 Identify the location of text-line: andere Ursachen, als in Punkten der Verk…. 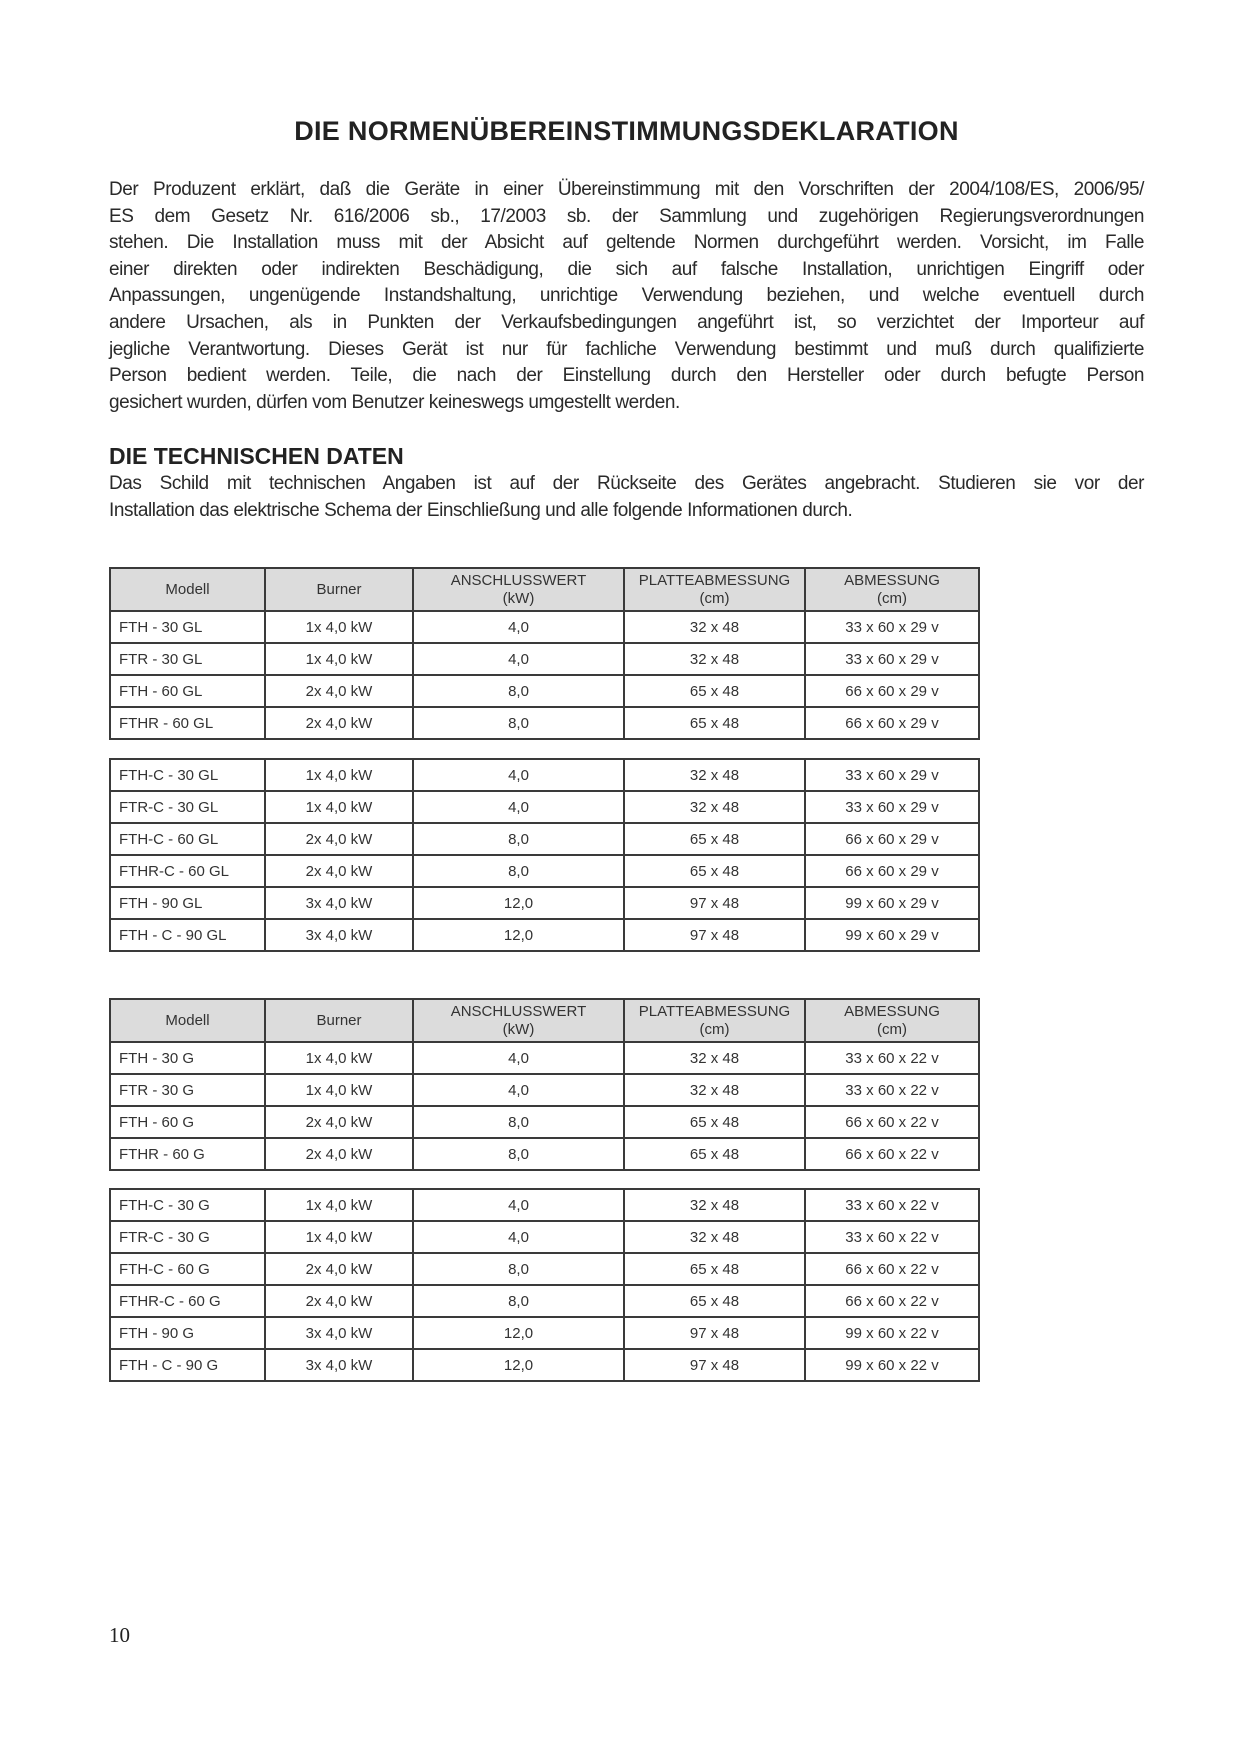
(626, 322).